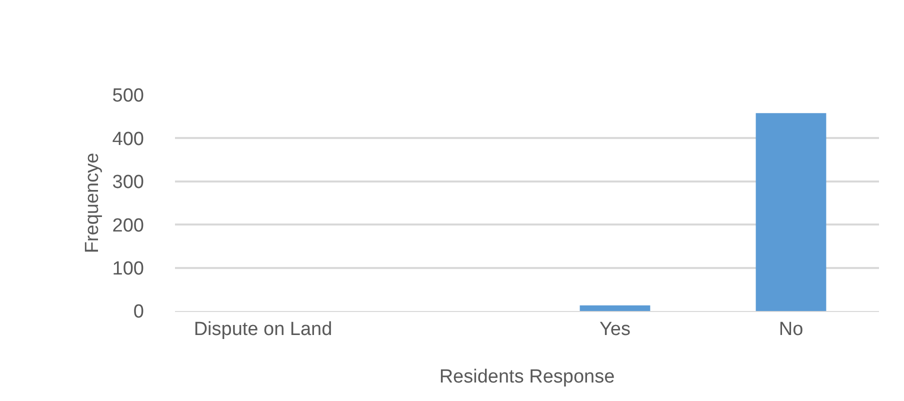  I want to click on x-tick-label: No, so click(791, 329).